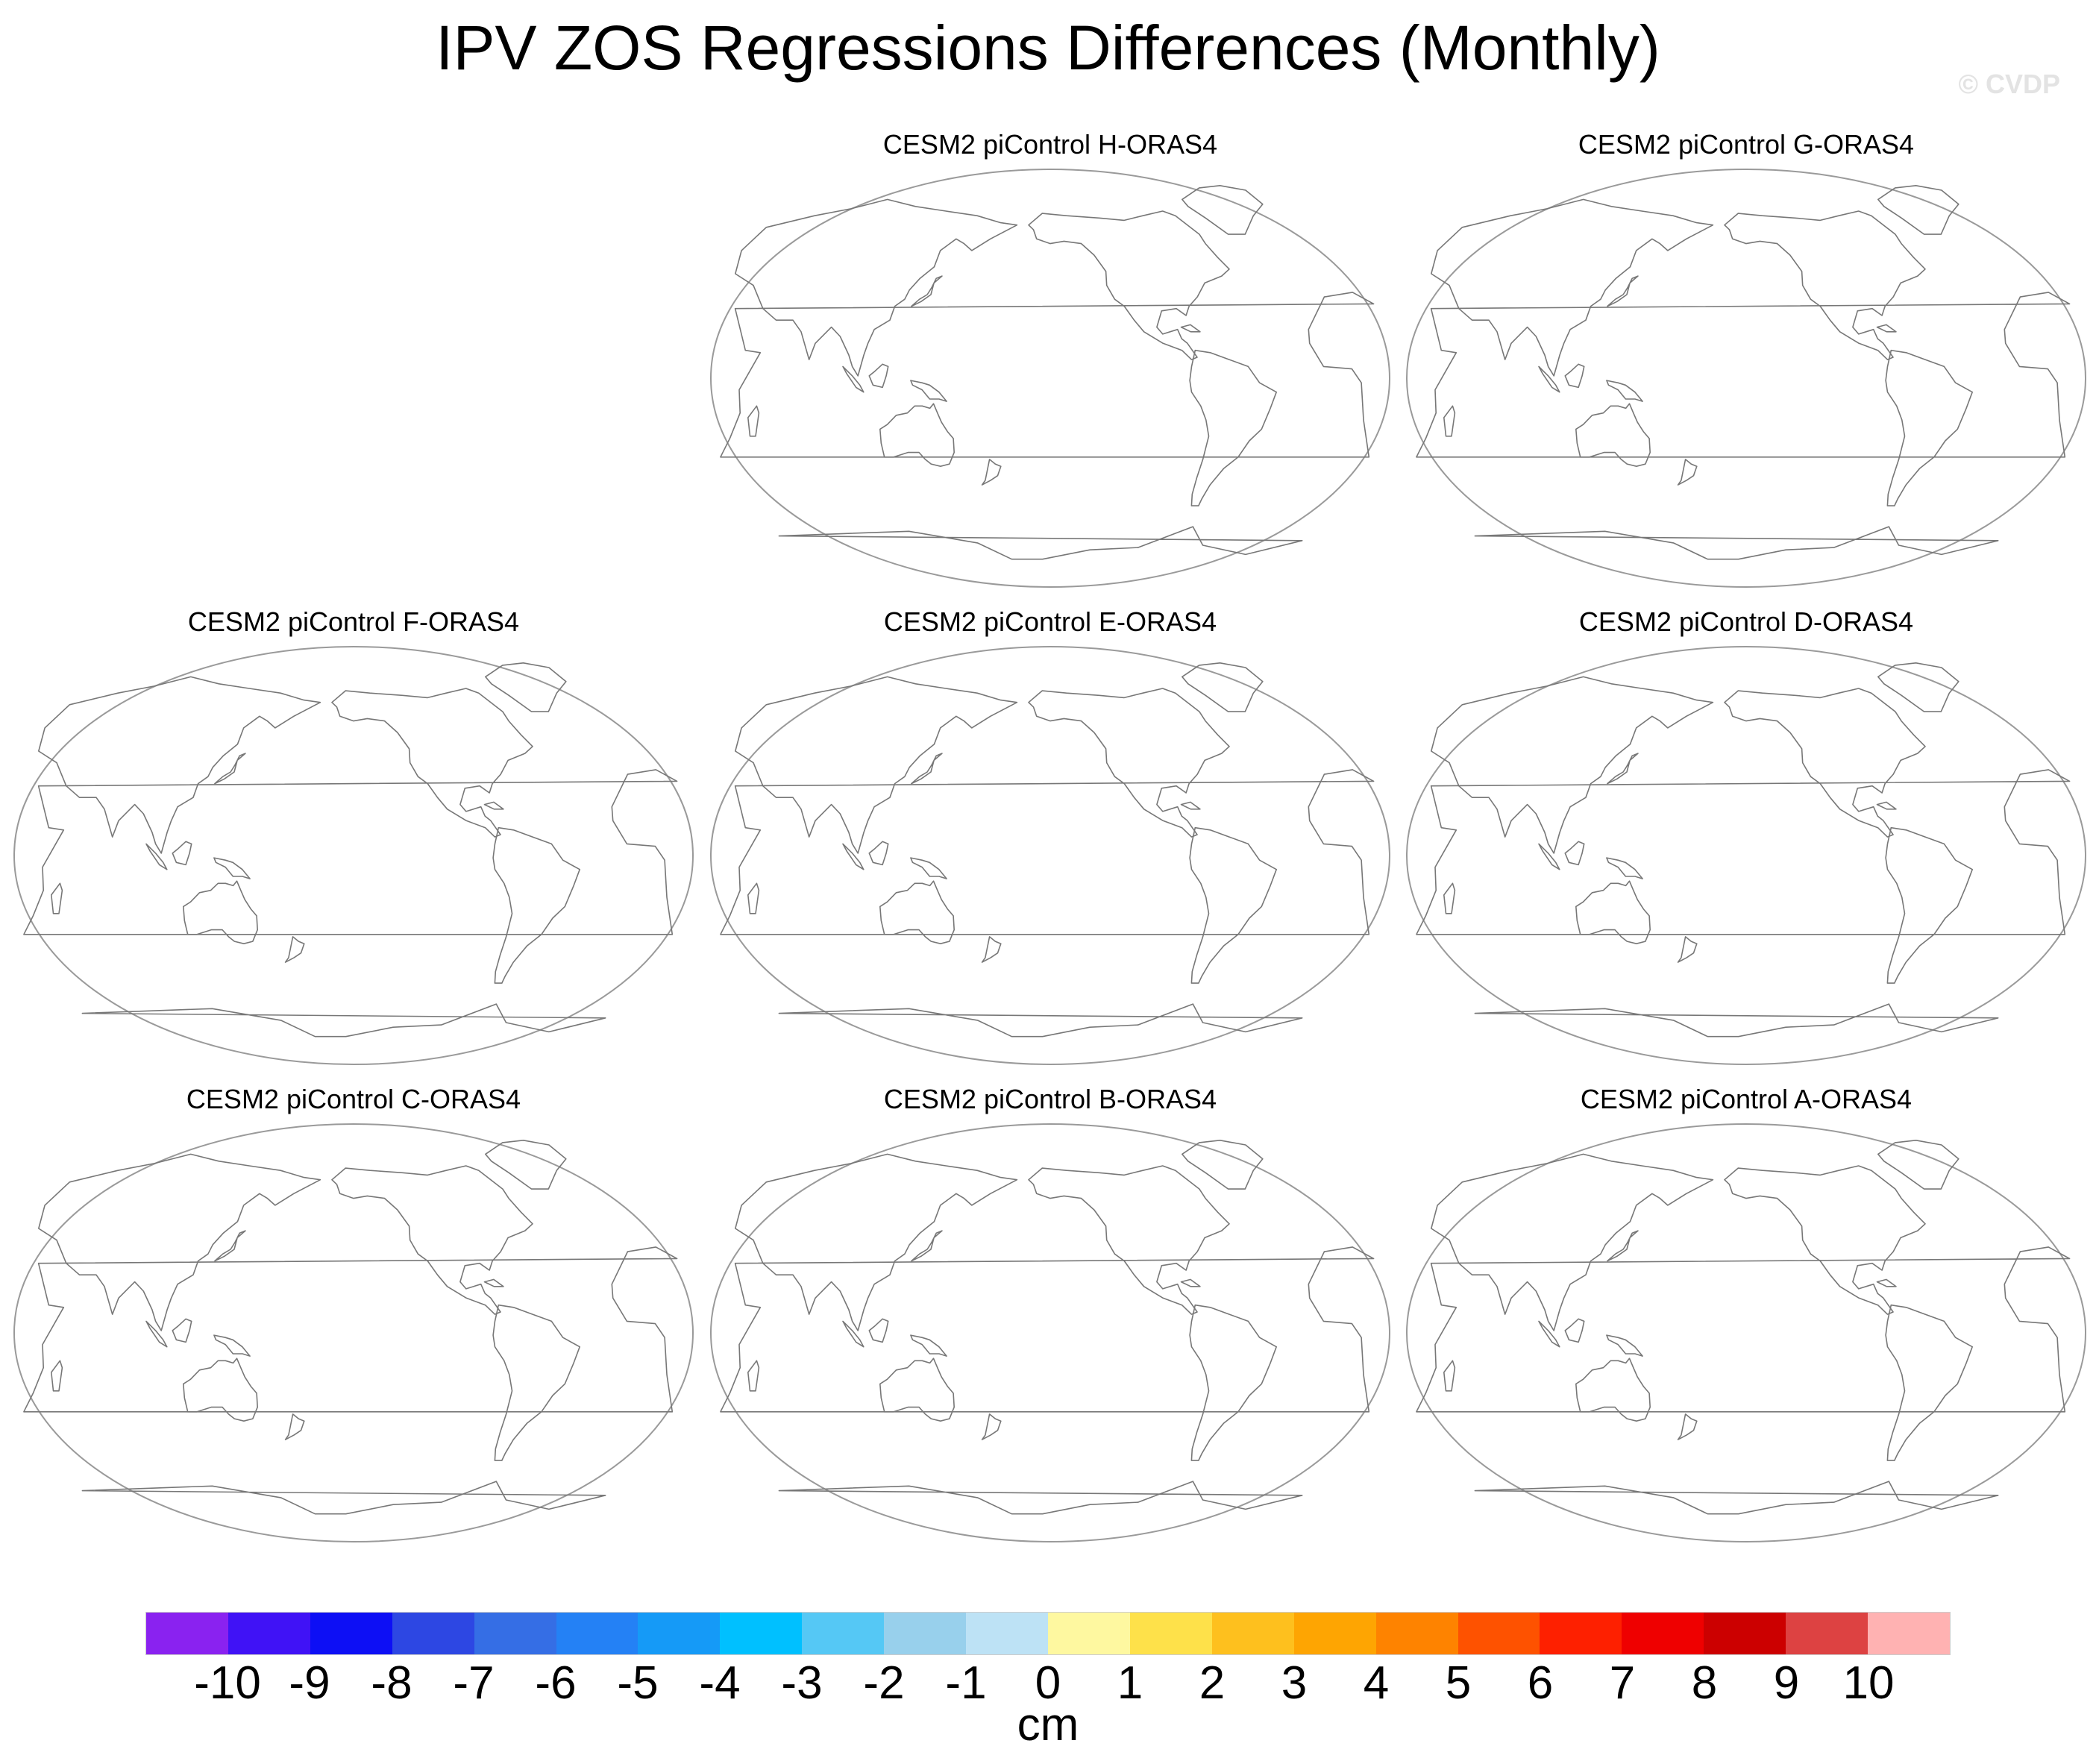 Image resolution: width=2096 pixels, height=1764 pixels. I want to click on colorbar-tick-label: -8, so click(391, 1683).